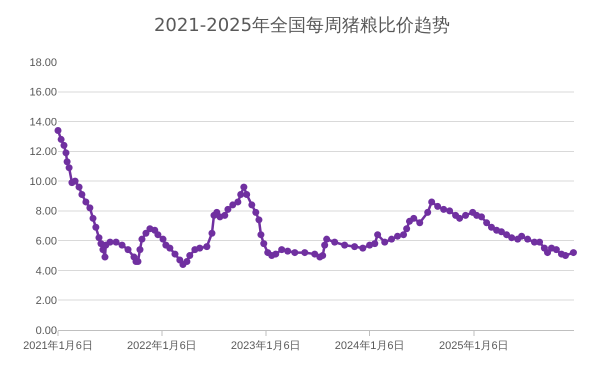  What do you see at coordinates (369, 346) in the screenshot?
I see `x-tick-label: 2024年1月6日` at bounding box center [369, 346].